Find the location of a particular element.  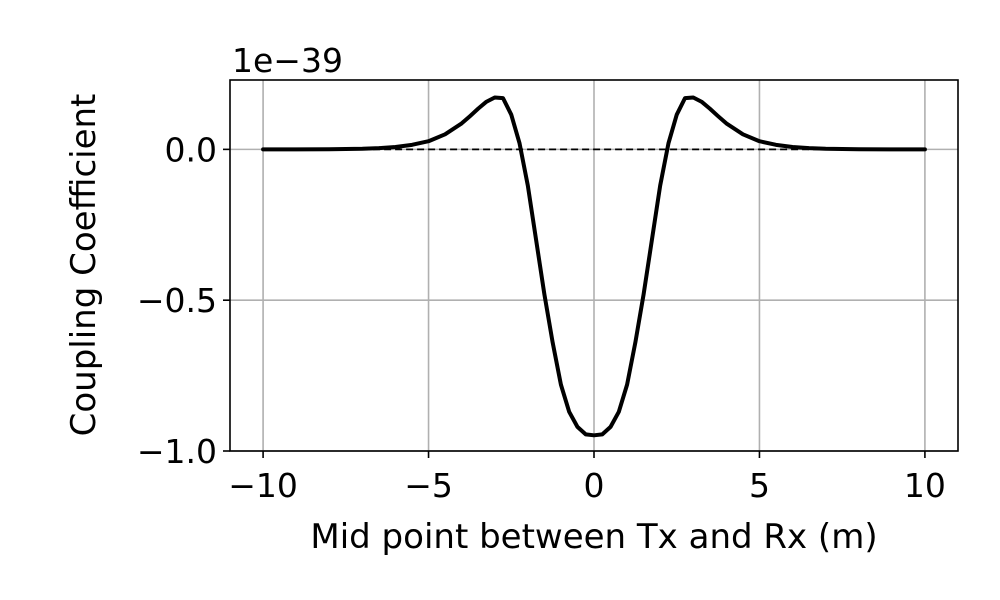

y-axis-ticks: 0.0 −0.5 −1.0 is located at coordinates (183, 300).